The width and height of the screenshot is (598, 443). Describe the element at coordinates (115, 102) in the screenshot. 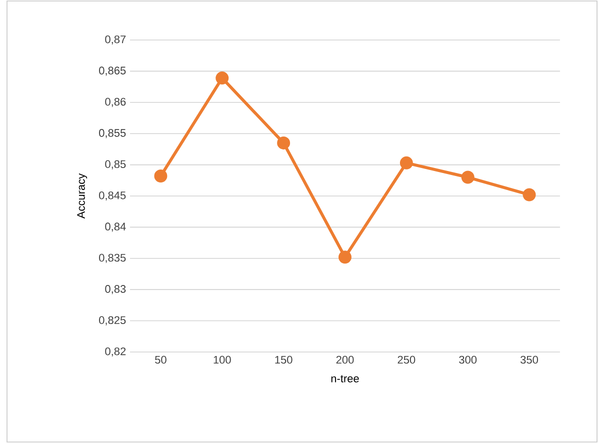

I see `y-tick-label: 0,86` at that location.